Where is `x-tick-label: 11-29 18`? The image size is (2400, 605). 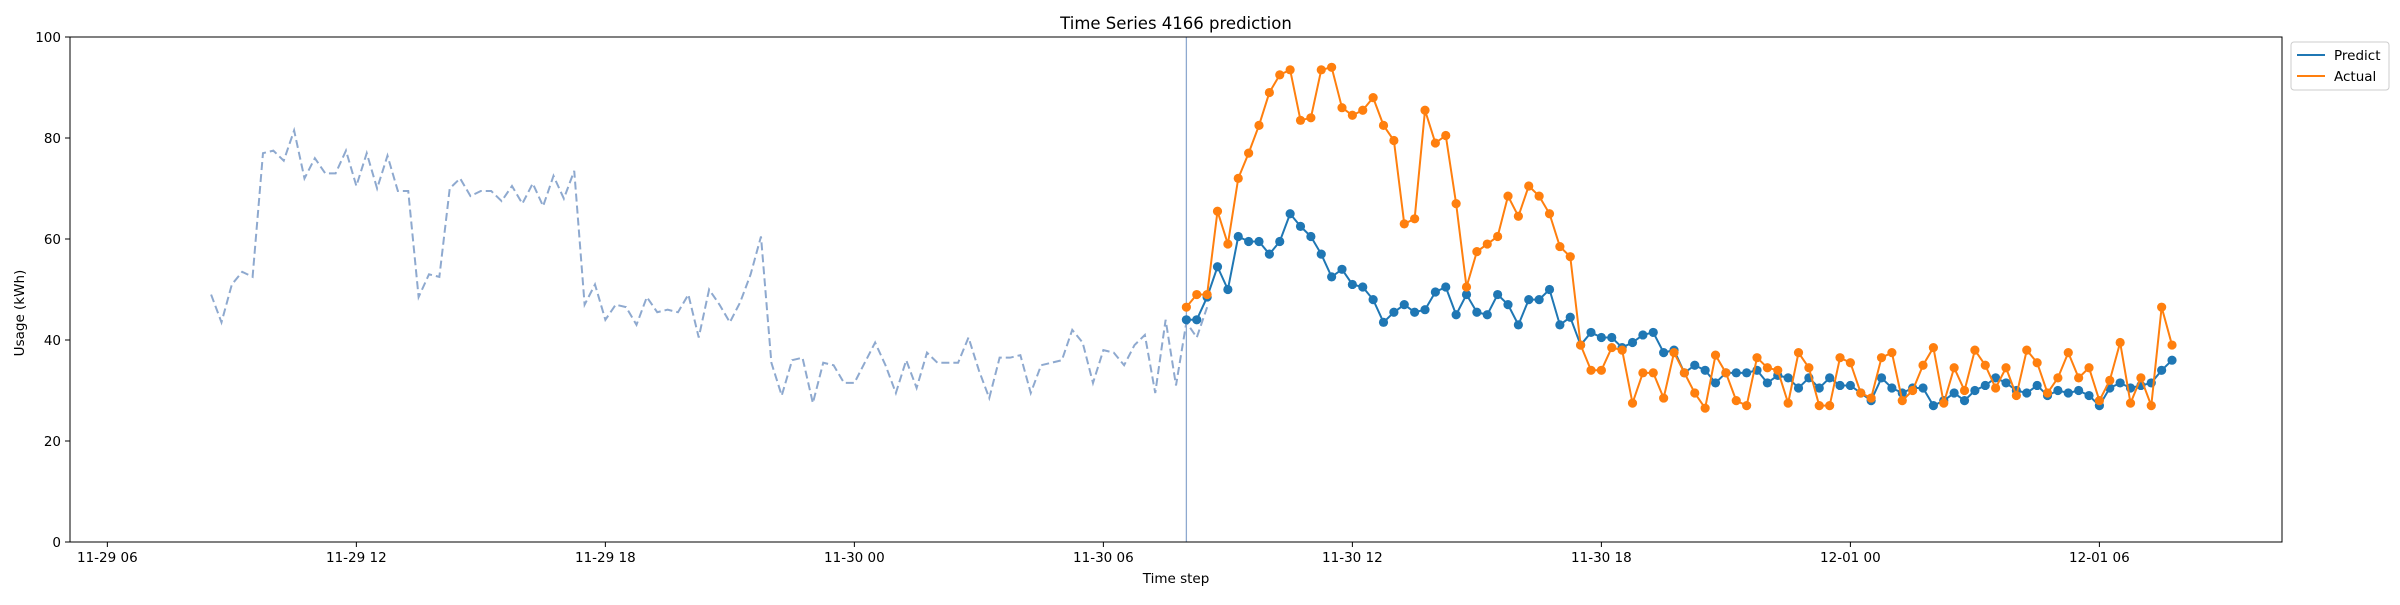
x-tick-label: 11-29 18 is located at coordinates (605, 558).